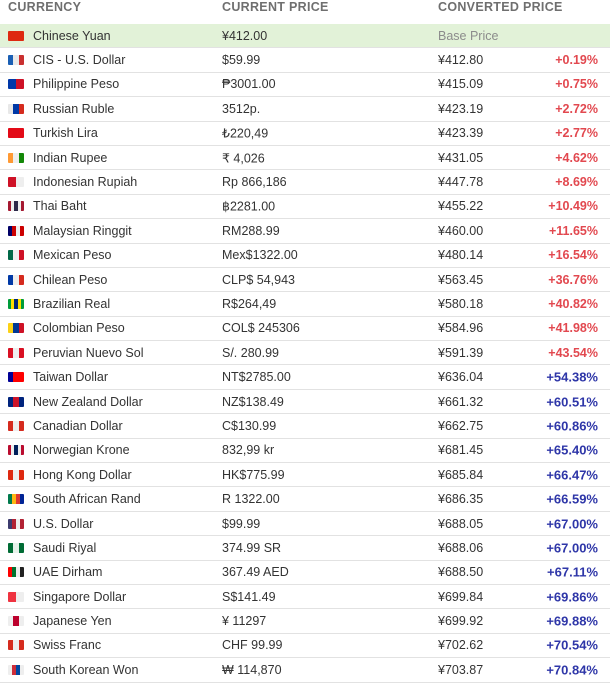 The height and width of the screenshot is (683, 610). I want to click on current-price: $99.99, so click(241, 523).